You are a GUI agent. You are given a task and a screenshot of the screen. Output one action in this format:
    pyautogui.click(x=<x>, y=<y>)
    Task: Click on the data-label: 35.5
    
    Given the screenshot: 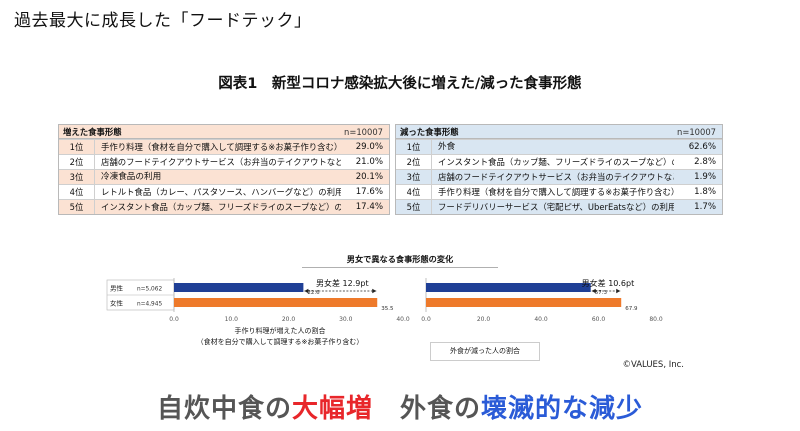 What is the action you would take?
    pyautogui.click(x=387, y=309)
    